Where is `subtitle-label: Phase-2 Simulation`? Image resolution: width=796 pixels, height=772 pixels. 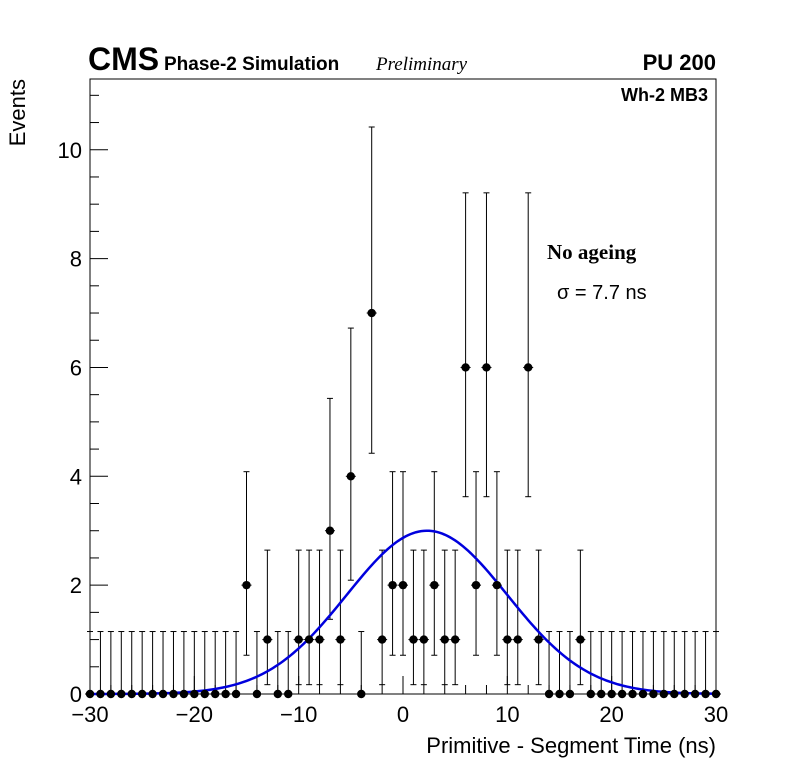 subtitle-label: Phase-2 Simulation is located at coordinates (251, 64).